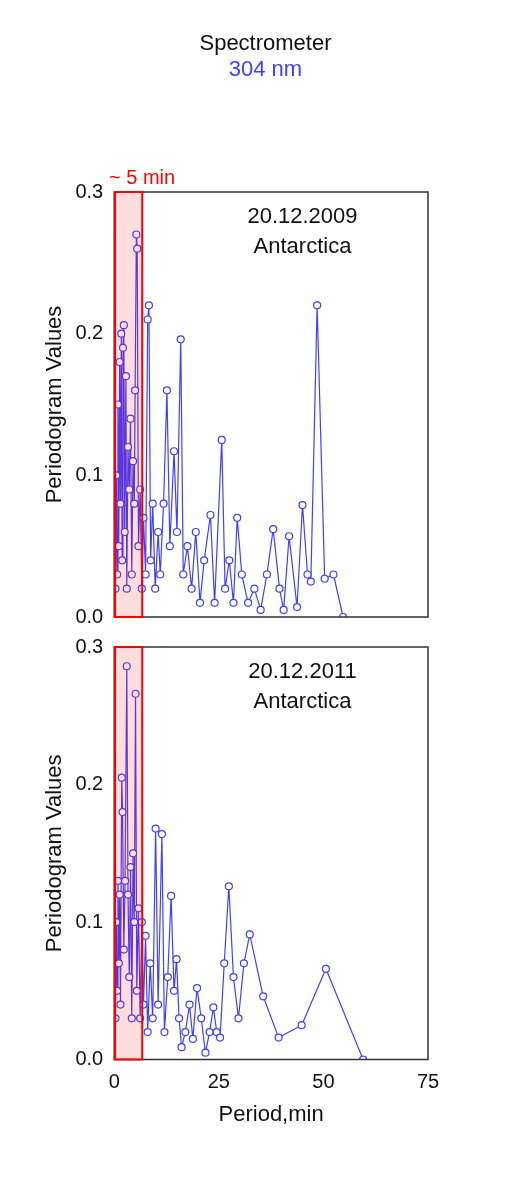 Image resolution: width=531 pixels, height=1182 pixels. What do you see at coordinates (142, 176) in the screenshot?
I see `band-label: ~ 5 min` at bounding box center [142, 176].